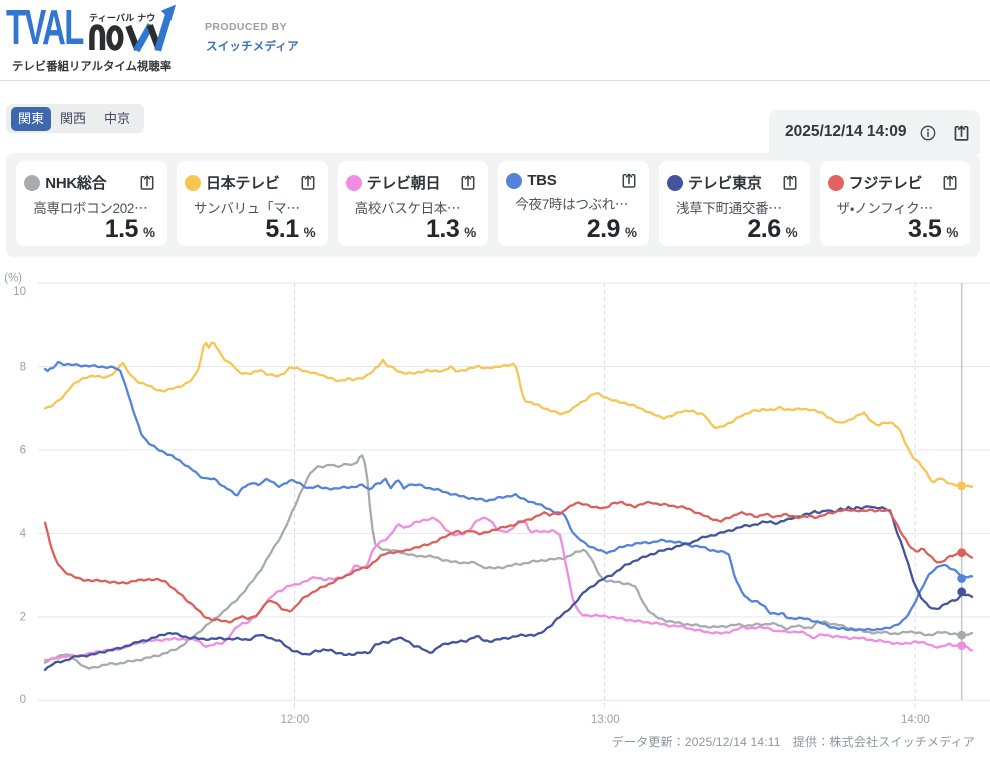 This screenshot has height=757, width=990. I want to click on svg-text: 0, so click(23, 700).